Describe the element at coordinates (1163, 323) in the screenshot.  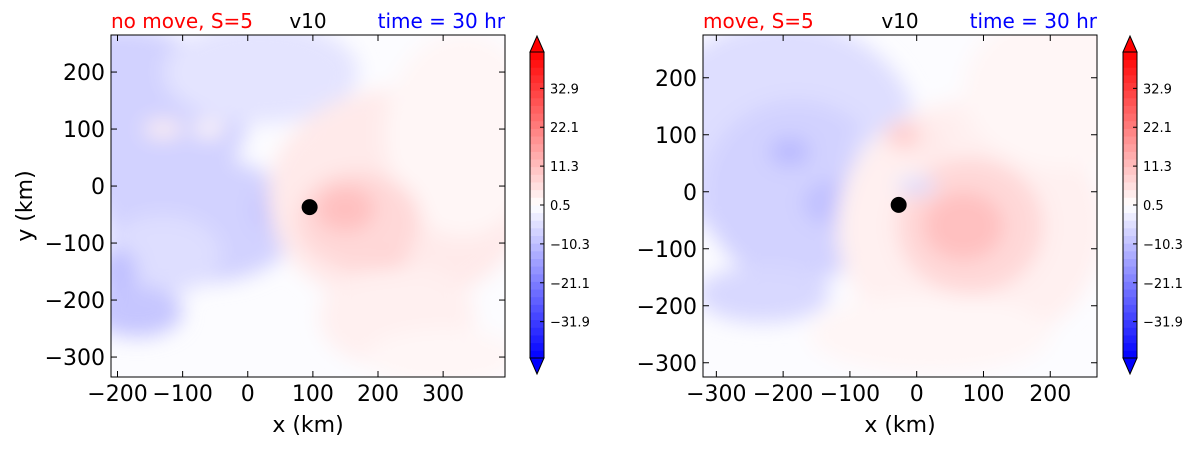
I see `colorbar-tick-label: −31.9` at that location.